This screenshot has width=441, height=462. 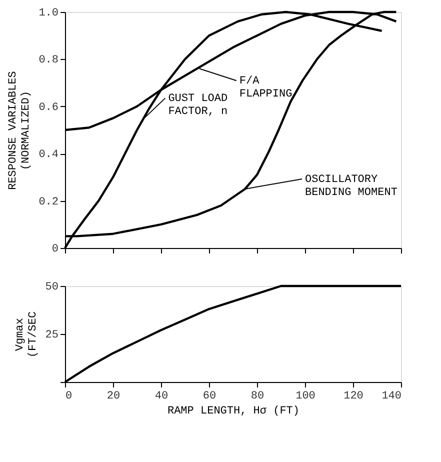 What do you see at coordinates (233, 412) in the screenshot?
I see `x-axis-title: RAMP LENGTH, Hσ (FT)` at bounding box center [233, 412].